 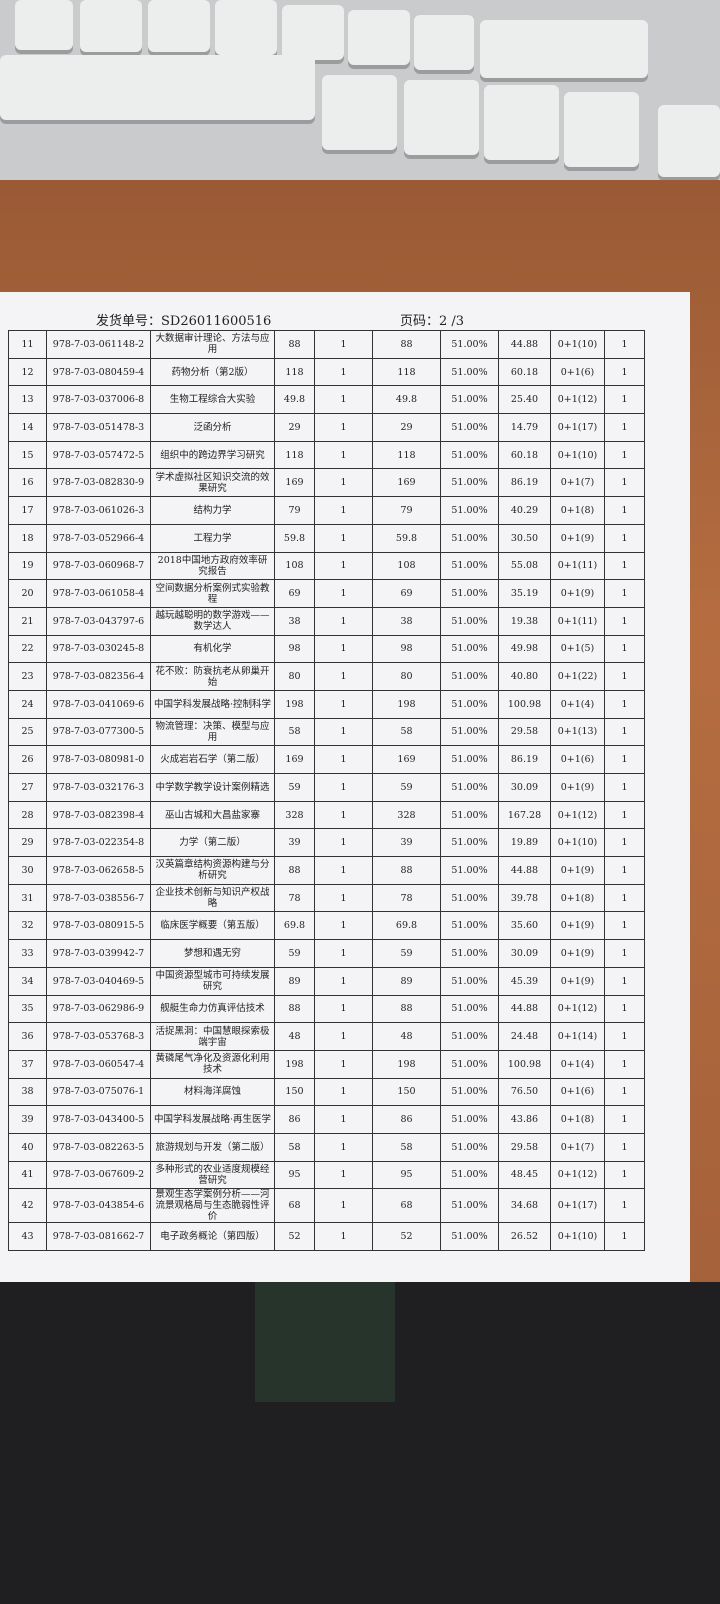 I want to click on amount: 198, so click(x=406, y=1064).